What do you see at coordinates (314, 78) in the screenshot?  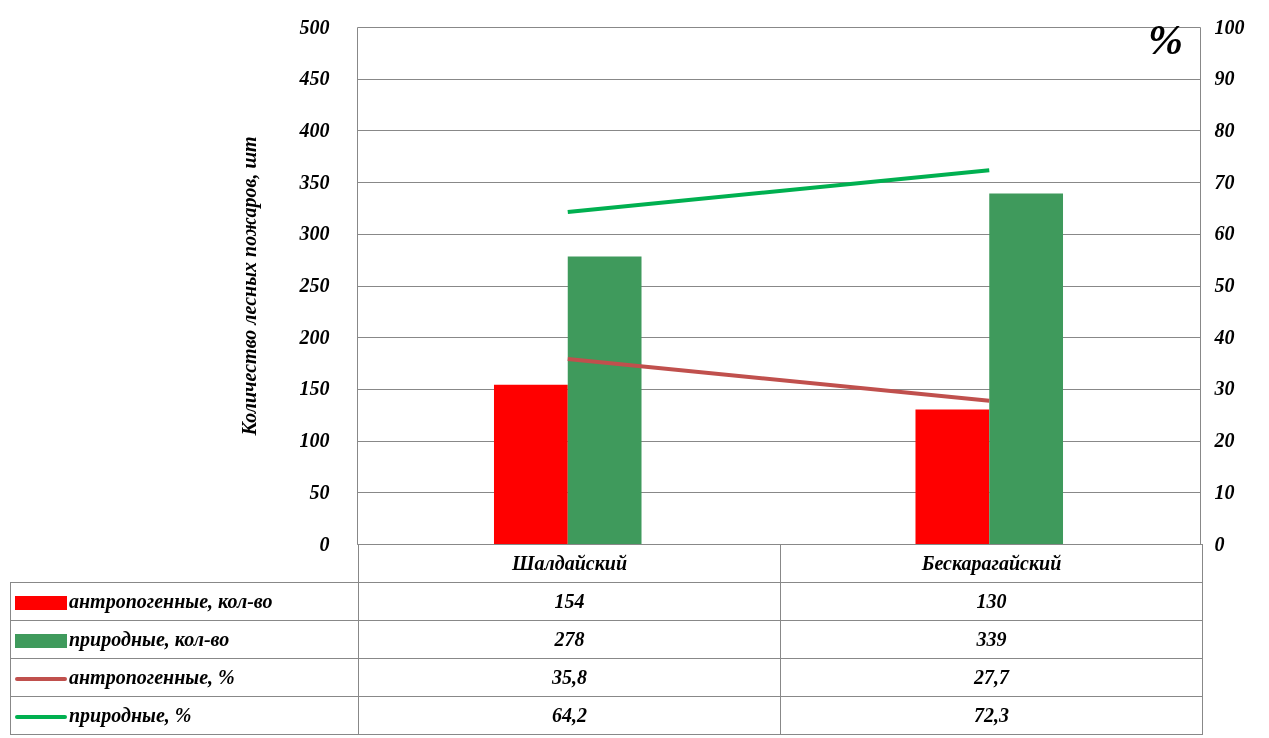 I see `y-tick-label: 450` at bounding box center [314, 78].